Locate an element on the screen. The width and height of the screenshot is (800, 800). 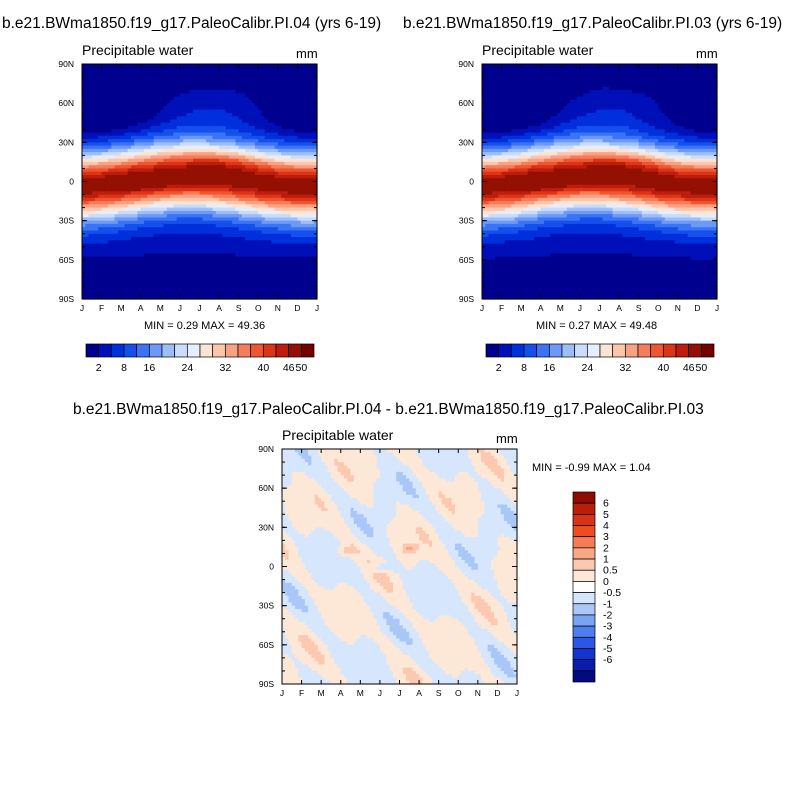
panel2-minmax: MIN = 0.27 MAX = 49.48 is located at coordinates (597, 326).